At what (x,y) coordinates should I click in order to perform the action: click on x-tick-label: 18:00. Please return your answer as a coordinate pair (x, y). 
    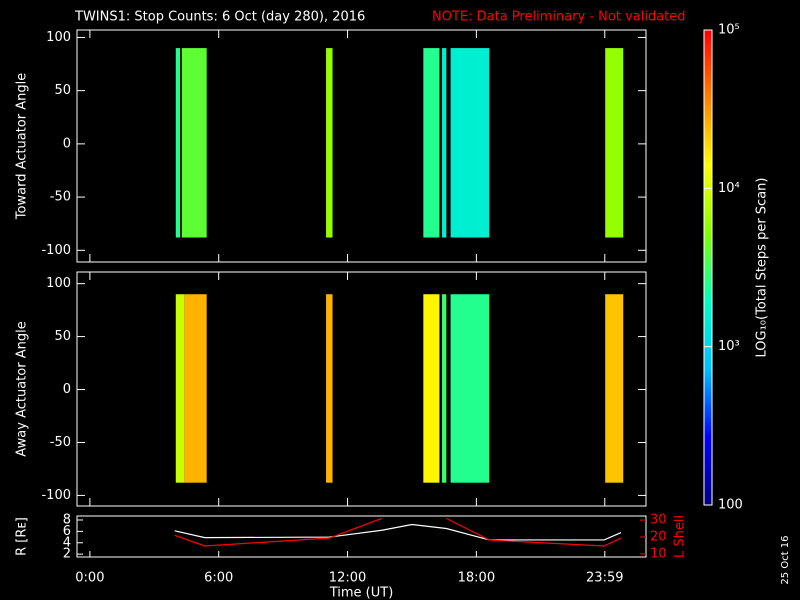
    Looking at the image, I should click on (476, 578).